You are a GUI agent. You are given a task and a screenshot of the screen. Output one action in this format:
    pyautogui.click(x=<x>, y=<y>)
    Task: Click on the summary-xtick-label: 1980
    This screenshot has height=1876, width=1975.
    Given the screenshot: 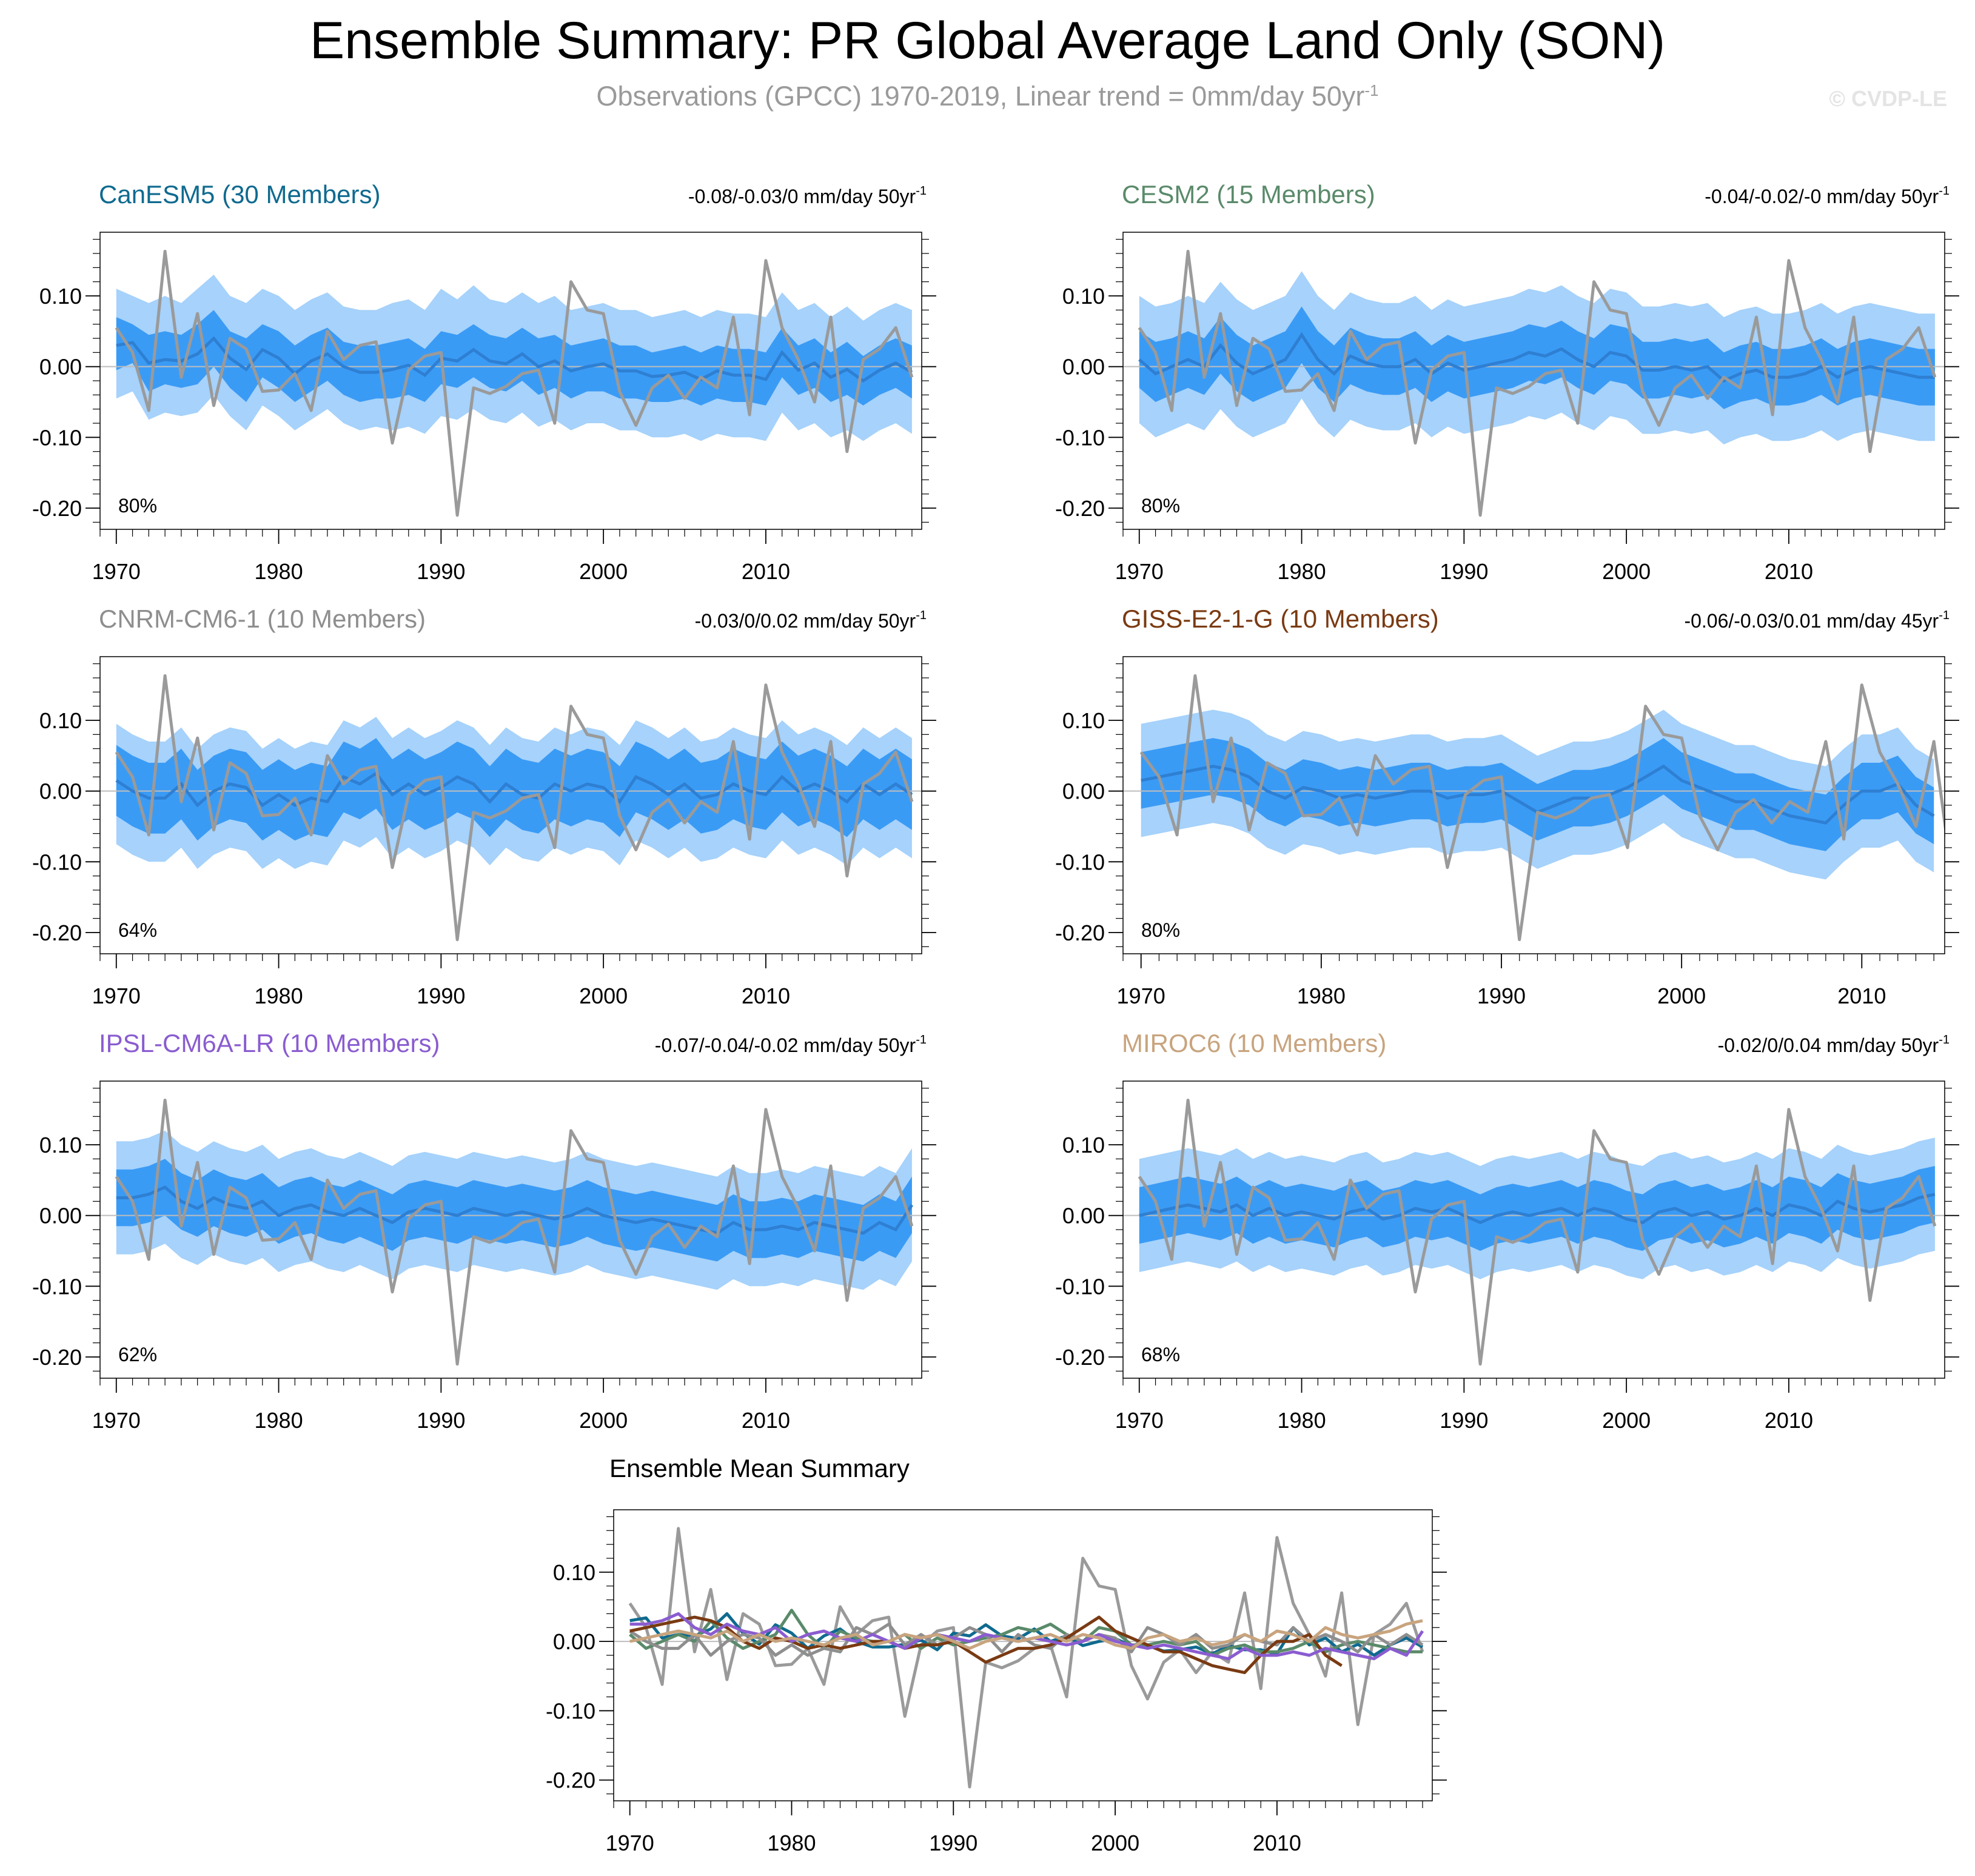 What is the action you would take?
    pyautogui.click(x=791, y=1843)
    